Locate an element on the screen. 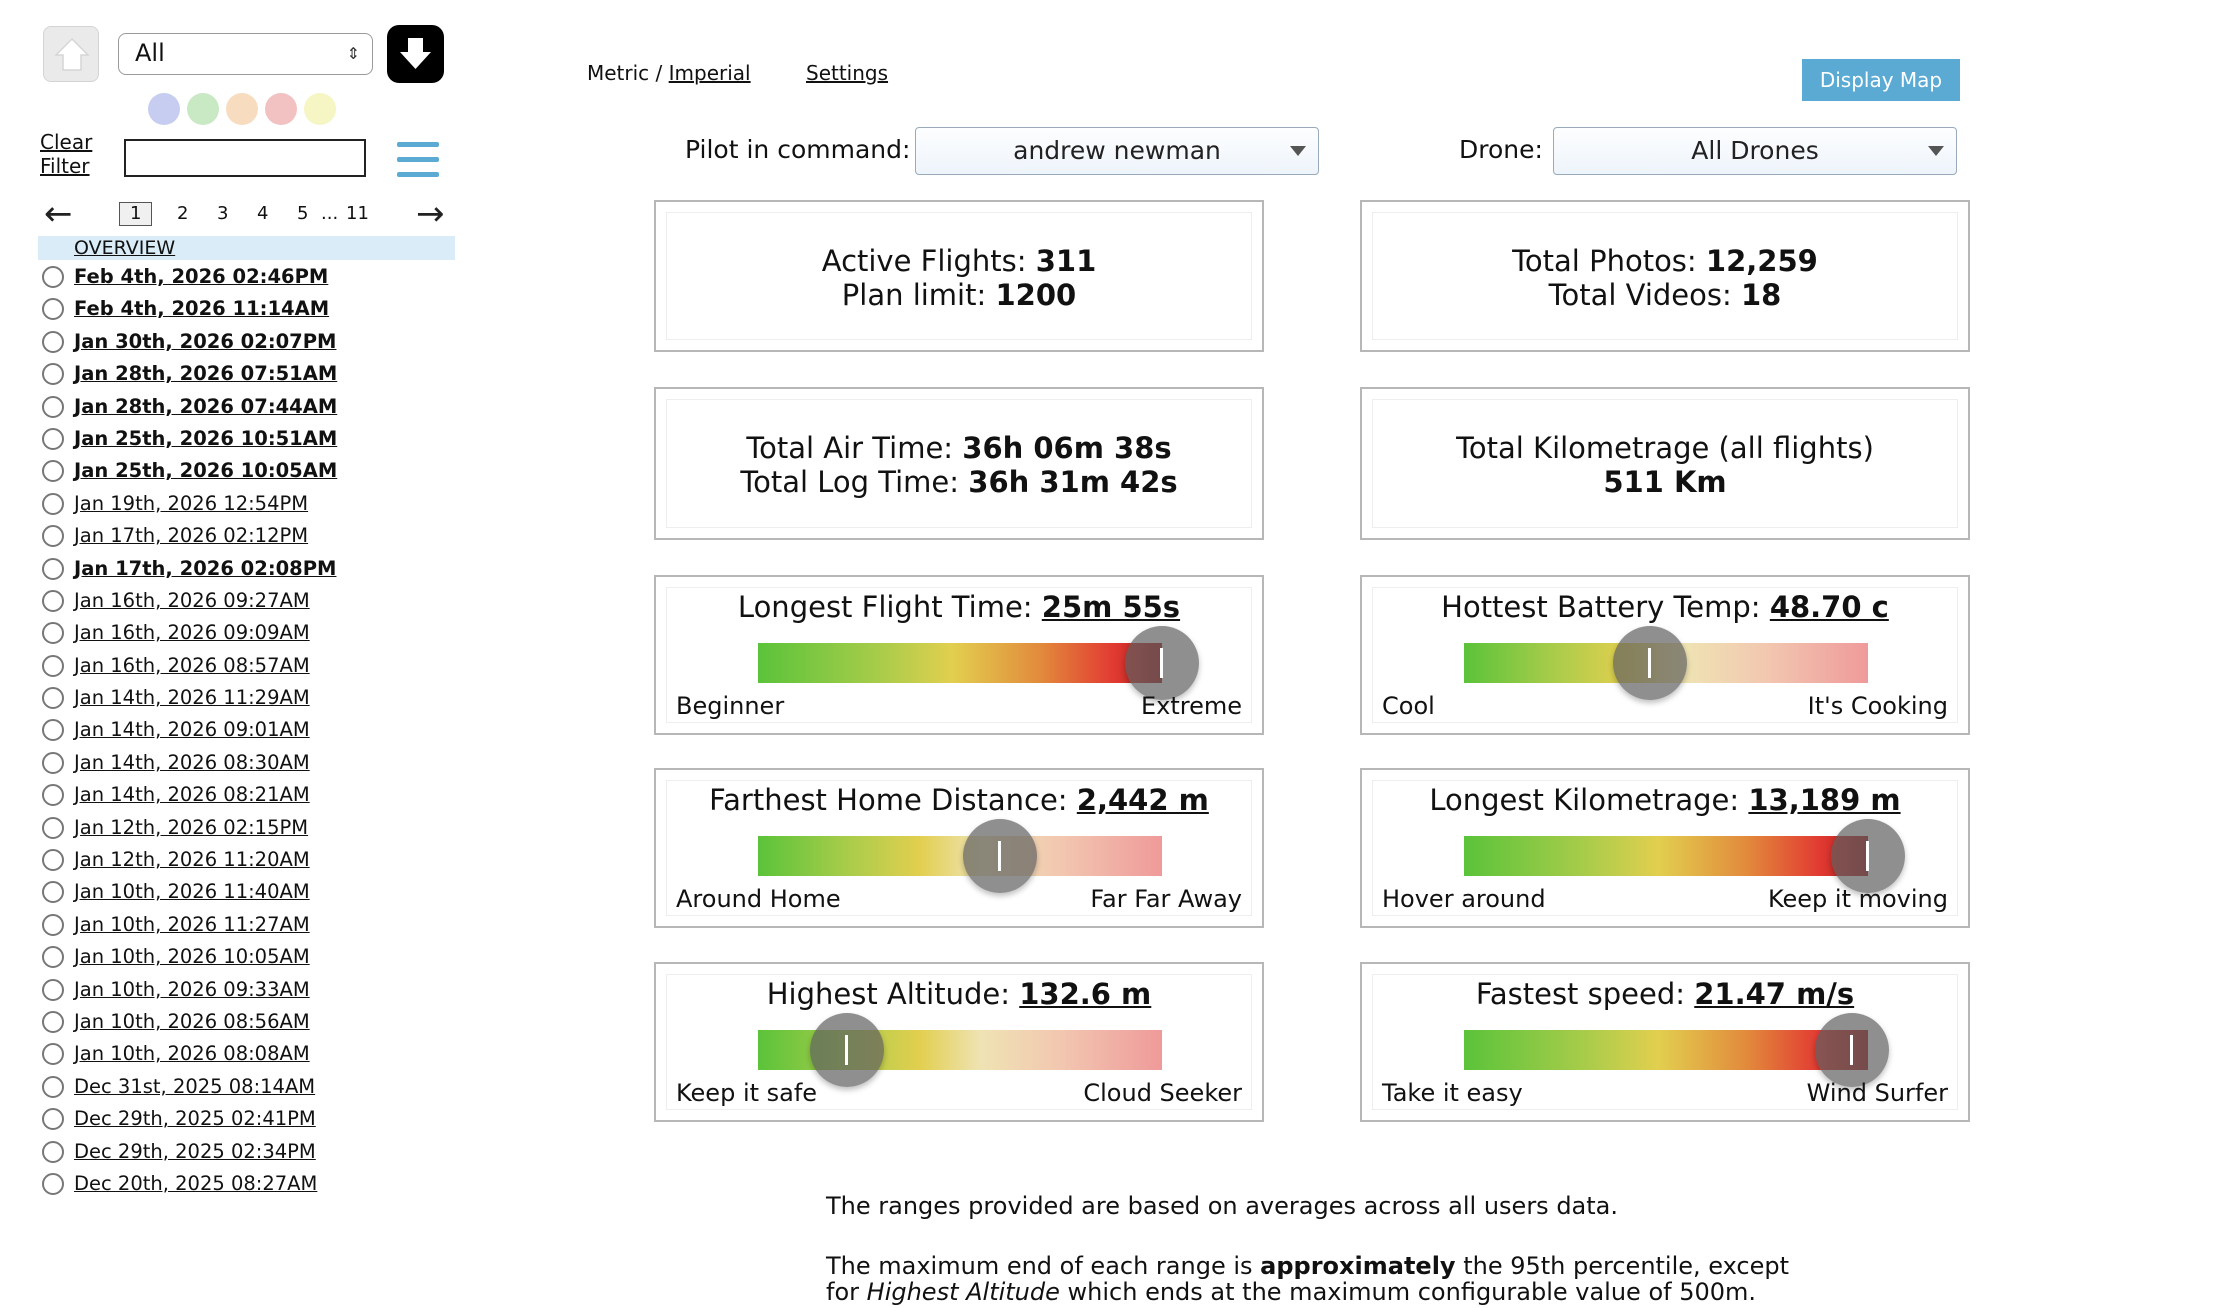  filter-text-input is located at coordinates (245, 158).